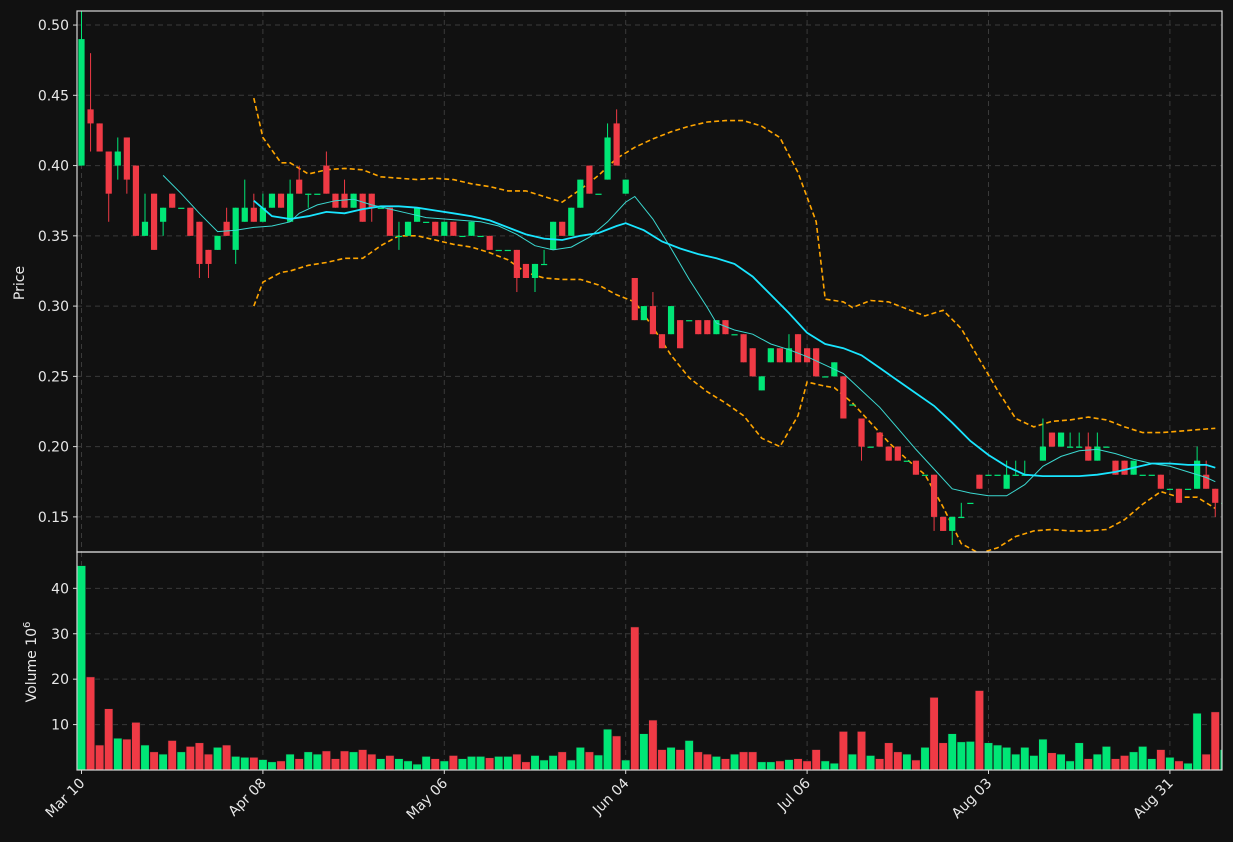 The image size is (1233, 842). Describe the element at coordinates (53, 377) in the screenshot. I see `price-tick-label: 0.25` at that location.